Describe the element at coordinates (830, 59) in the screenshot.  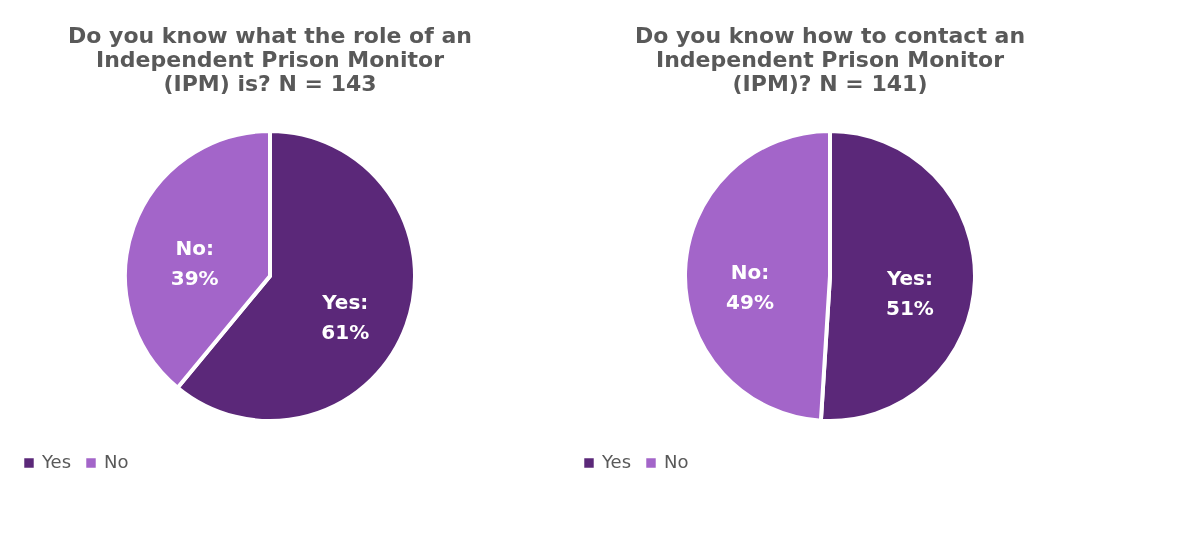
I see `chart-title: Do you know how to contact an Independent Prison Monitor (IPM)? N = 141)` at that location.